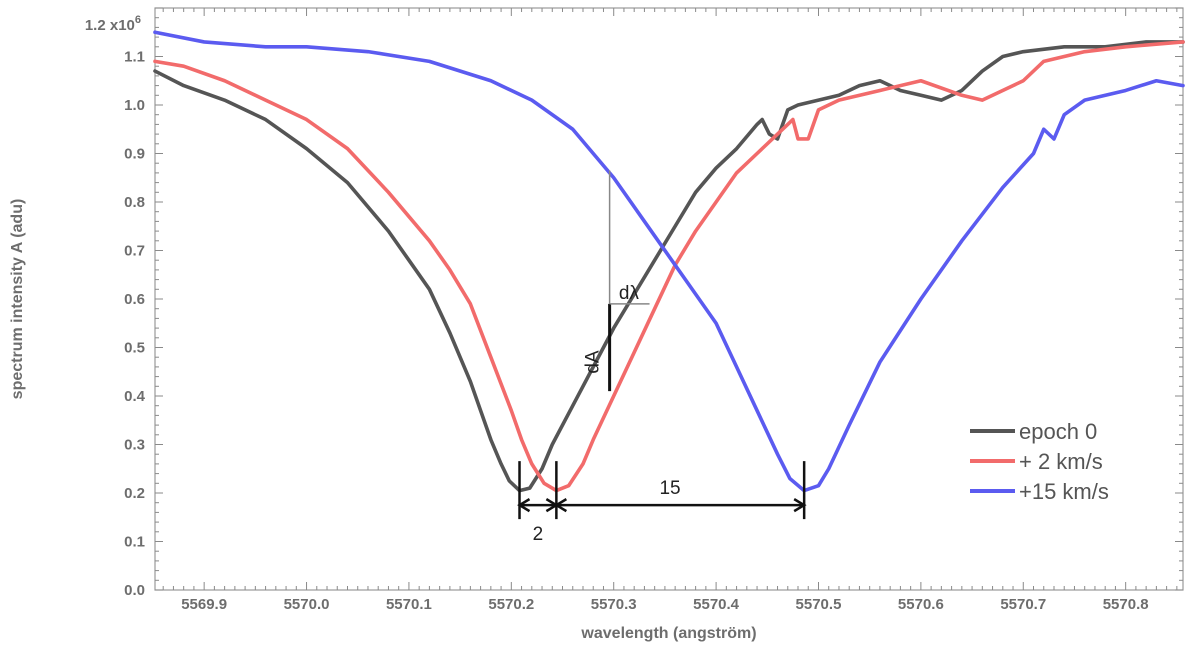 The width and height of the screenshot is (1200, 659). What do you see at coordinates (204, 604) in the screenshot?
I see `x-tick-label: 5569.9` at bounding box center [204, 604].